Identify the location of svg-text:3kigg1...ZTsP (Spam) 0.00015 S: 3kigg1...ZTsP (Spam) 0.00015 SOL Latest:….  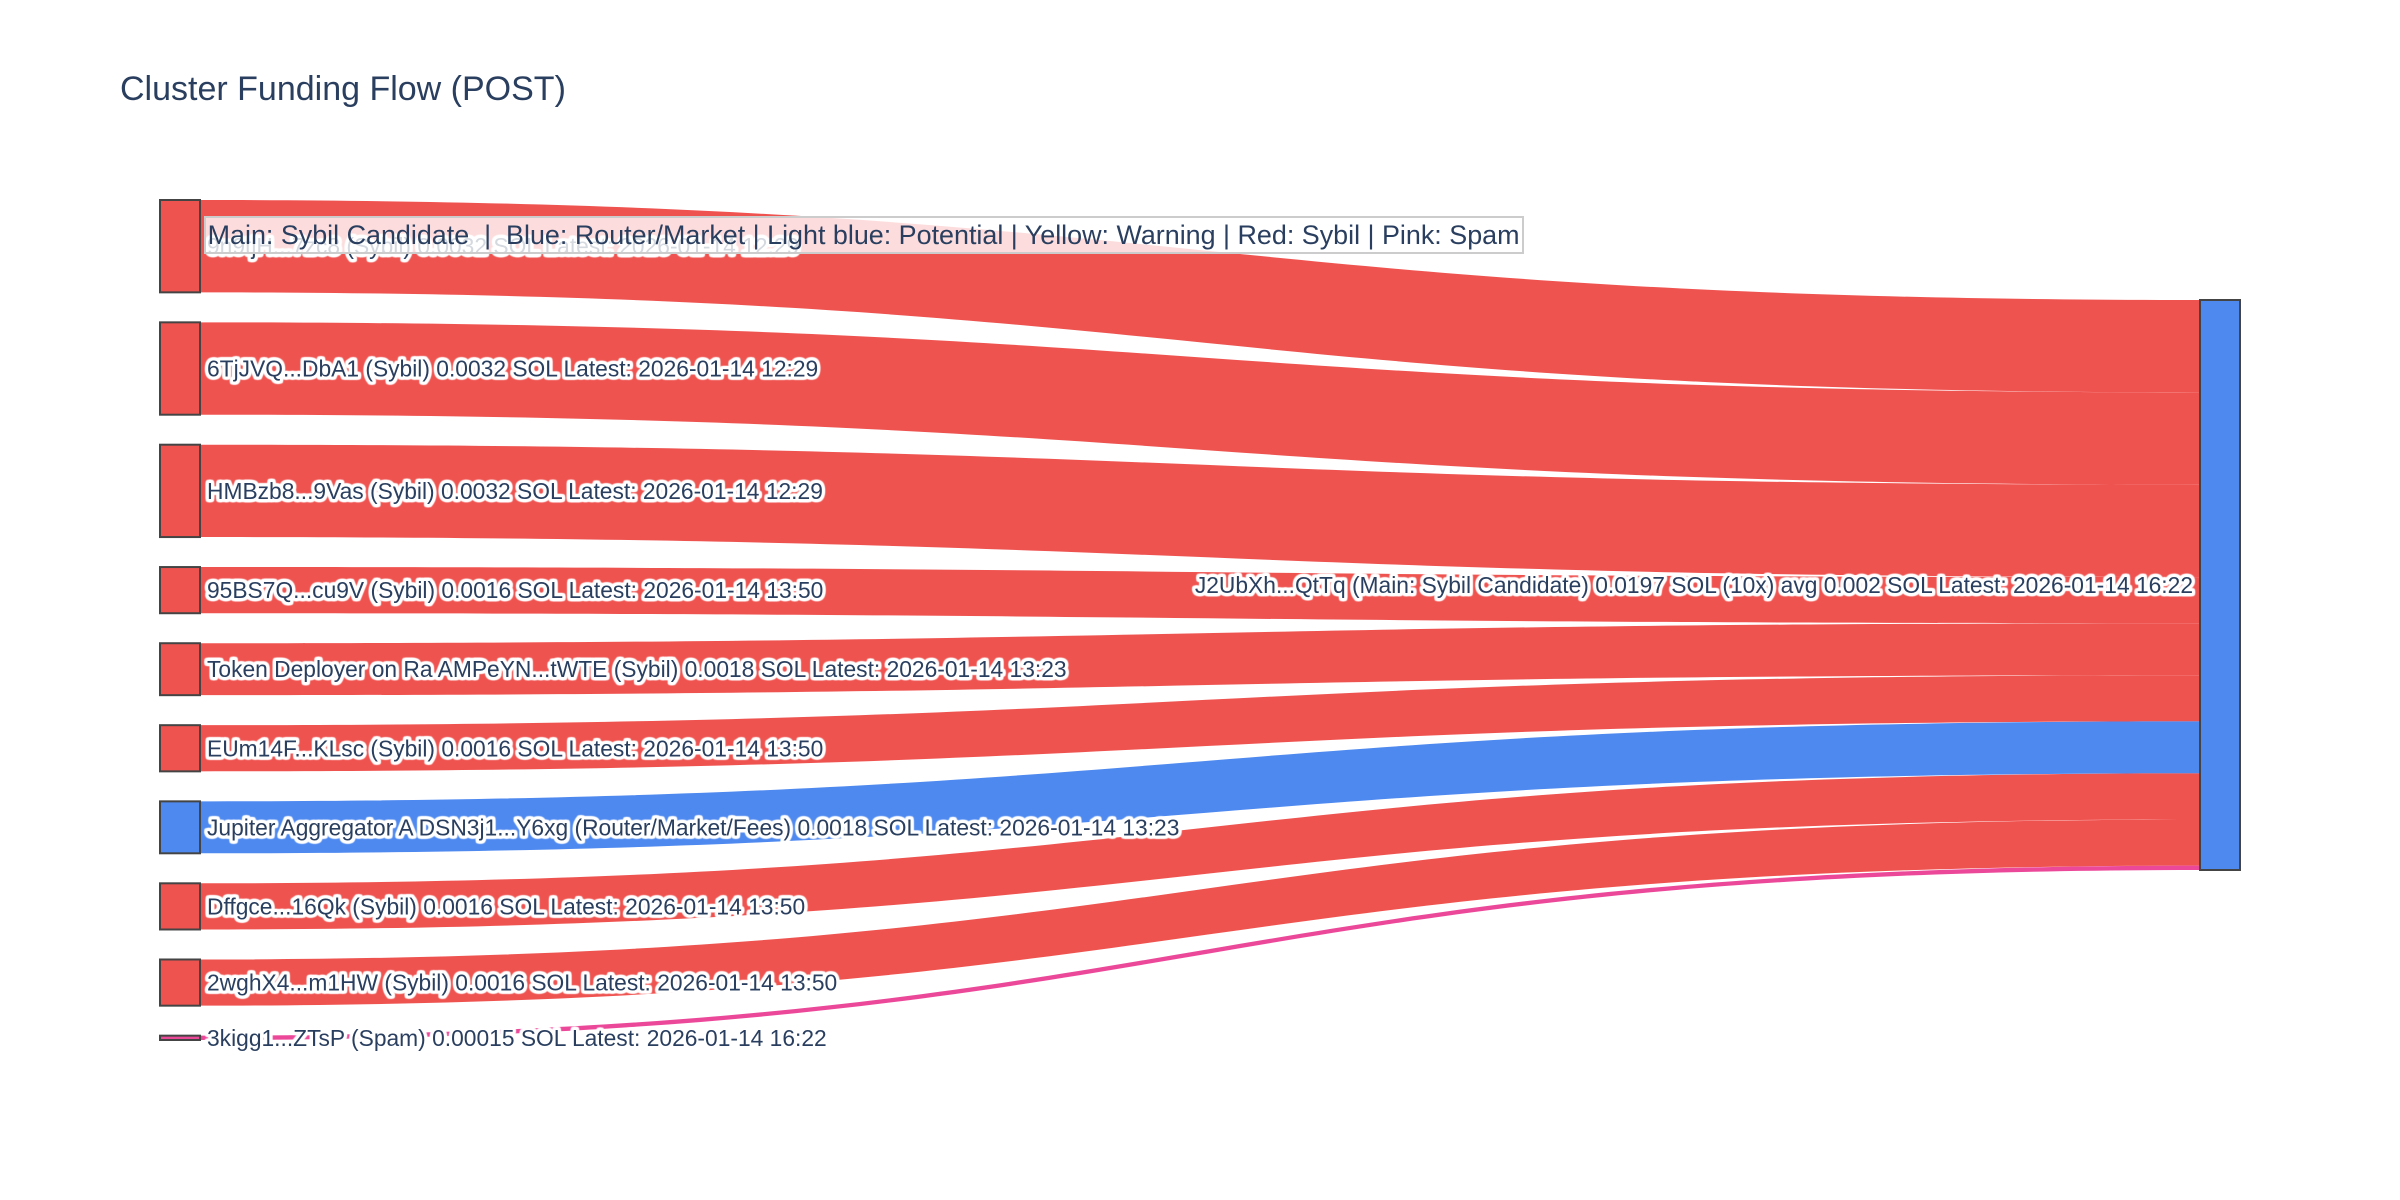
(517, 1038).